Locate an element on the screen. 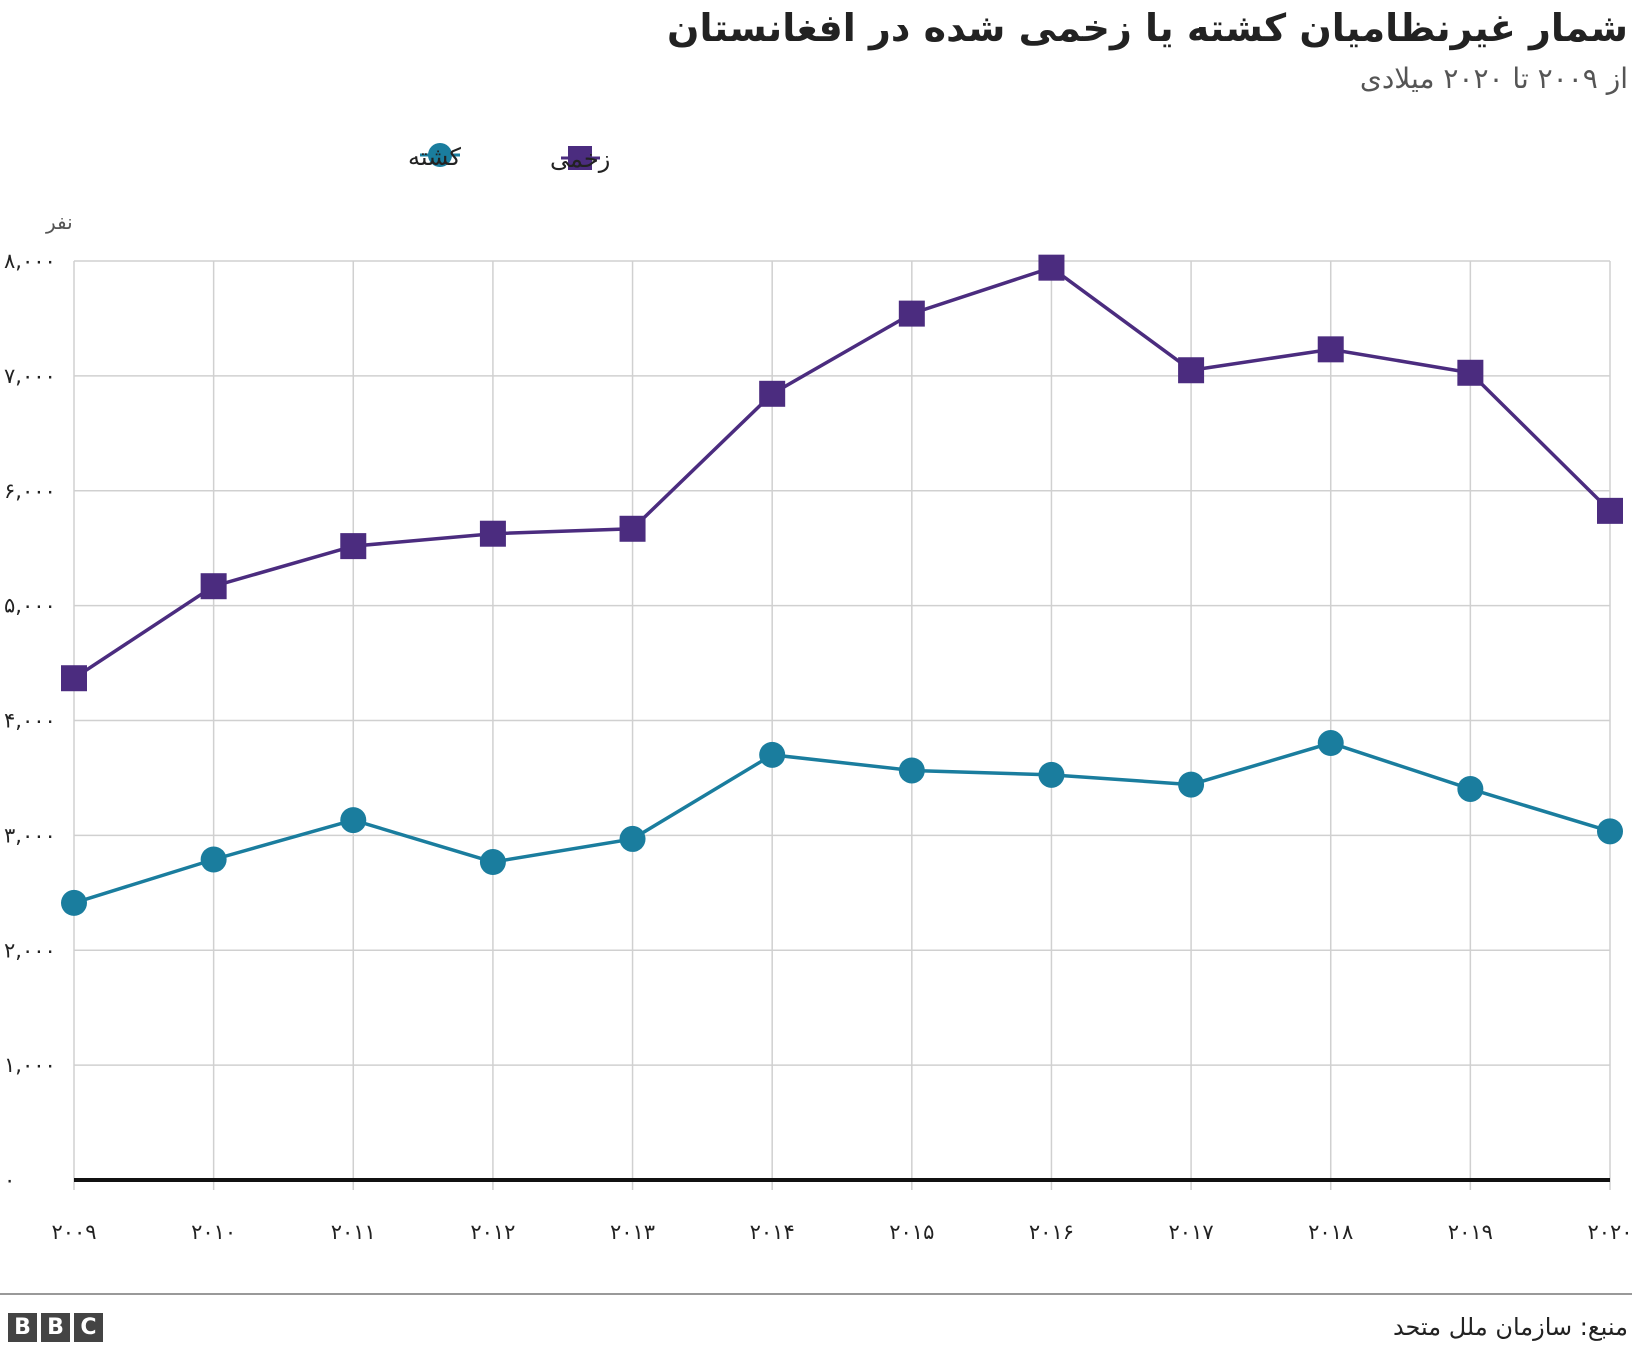 The width and height of the screenshot is (1632, 1352). x-tick-label: ۲۰۱۲ is located at coordinates (492, 1232).